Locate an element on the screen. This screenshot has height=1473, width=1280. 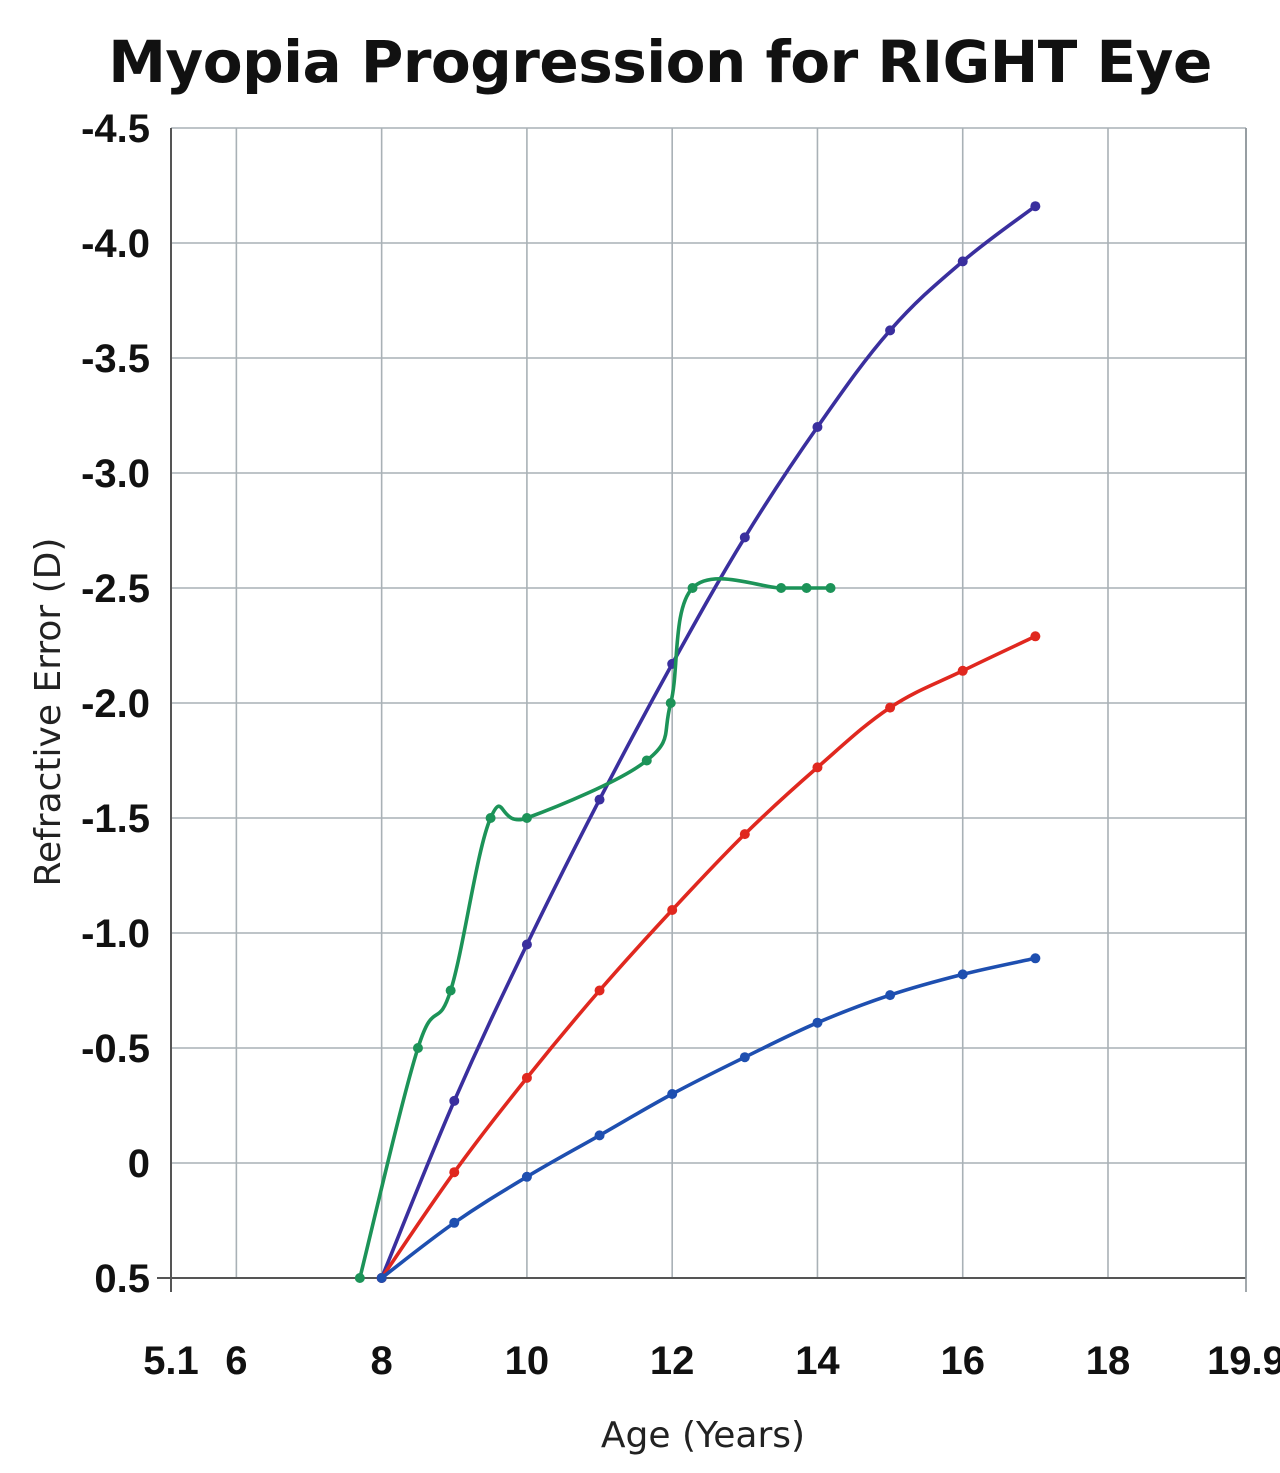
series-line is located at coordinates (708, 1118).